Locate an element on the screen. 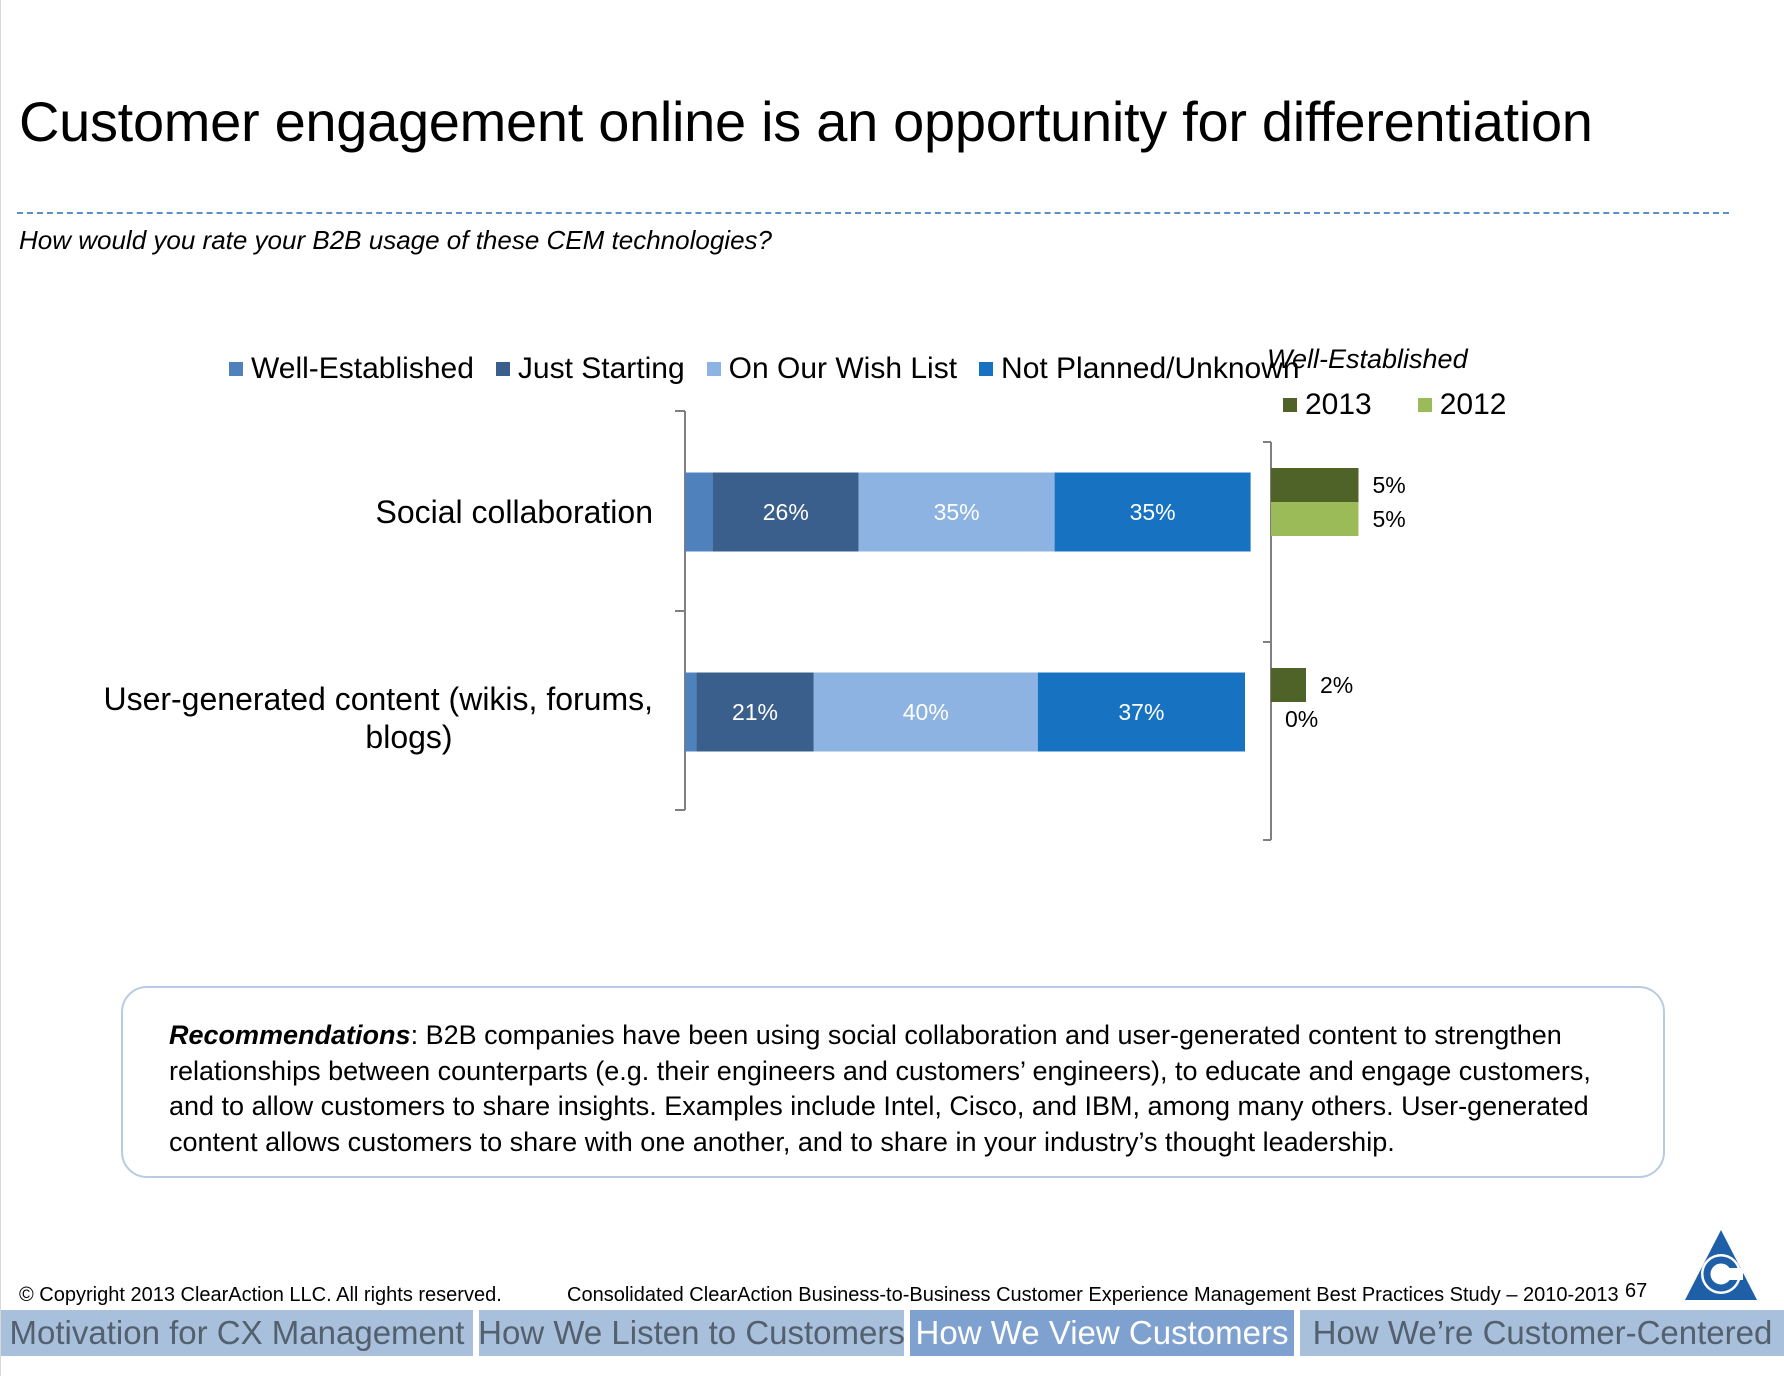 Image resolution: width=1784 pixels, height=1376 pixels. legend-item-2012: 2012 is located at coordinates (1462, 405).